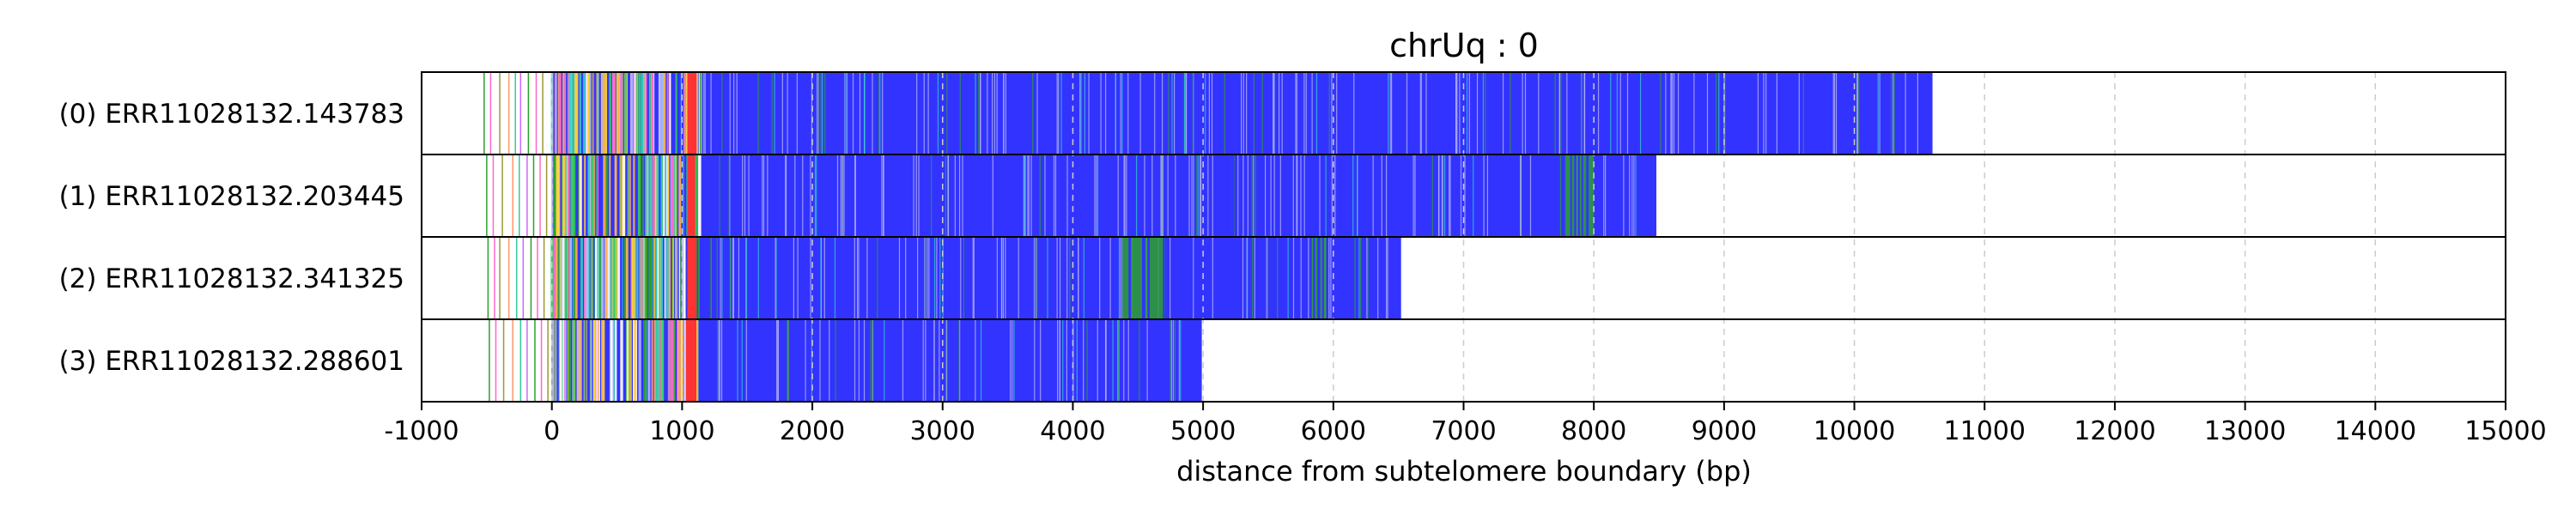  Describe the element at coordinates (1855, 431) in the screenshot. I see `x-tick-label: 10000` at that location.